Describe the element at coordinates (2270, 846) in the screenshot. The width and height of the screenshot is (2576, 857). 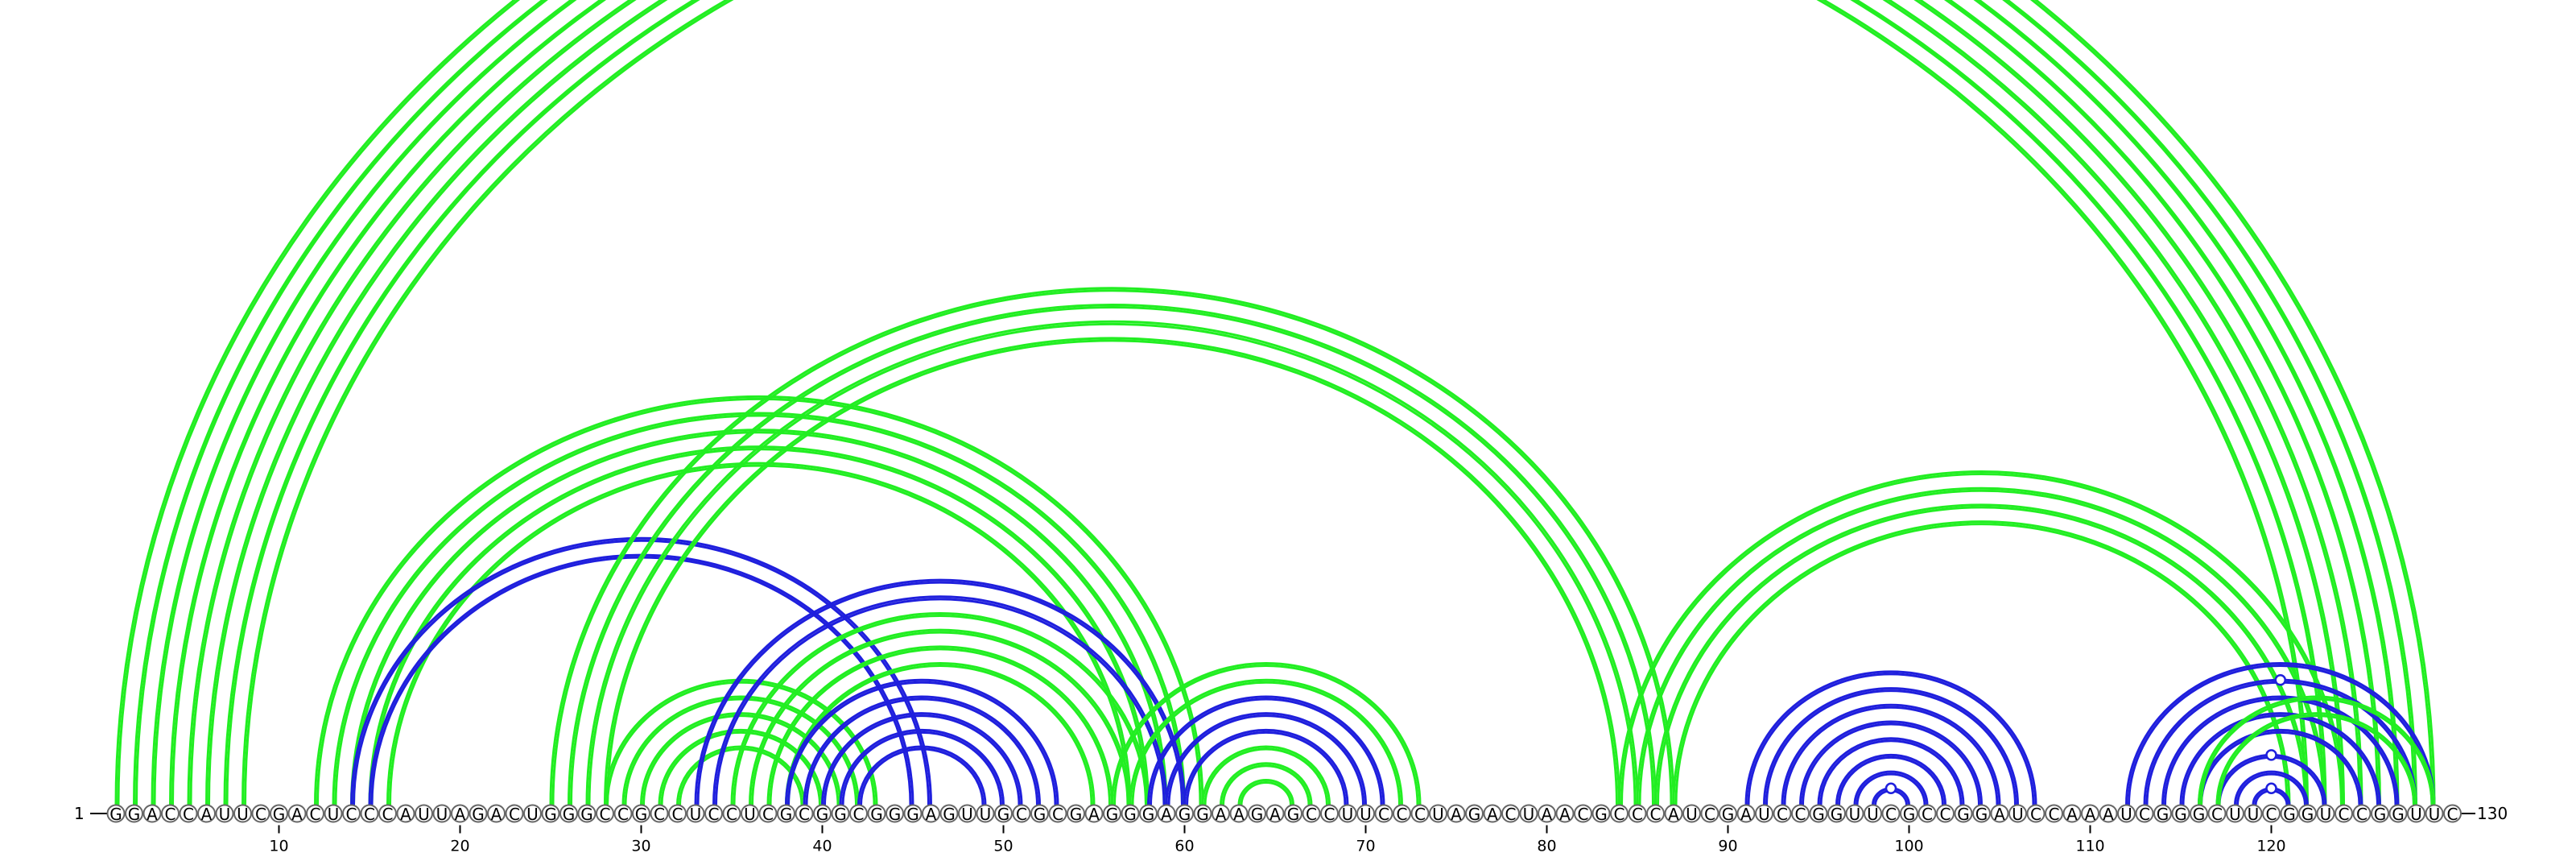
I see `tick-label-120: 120` at that location.